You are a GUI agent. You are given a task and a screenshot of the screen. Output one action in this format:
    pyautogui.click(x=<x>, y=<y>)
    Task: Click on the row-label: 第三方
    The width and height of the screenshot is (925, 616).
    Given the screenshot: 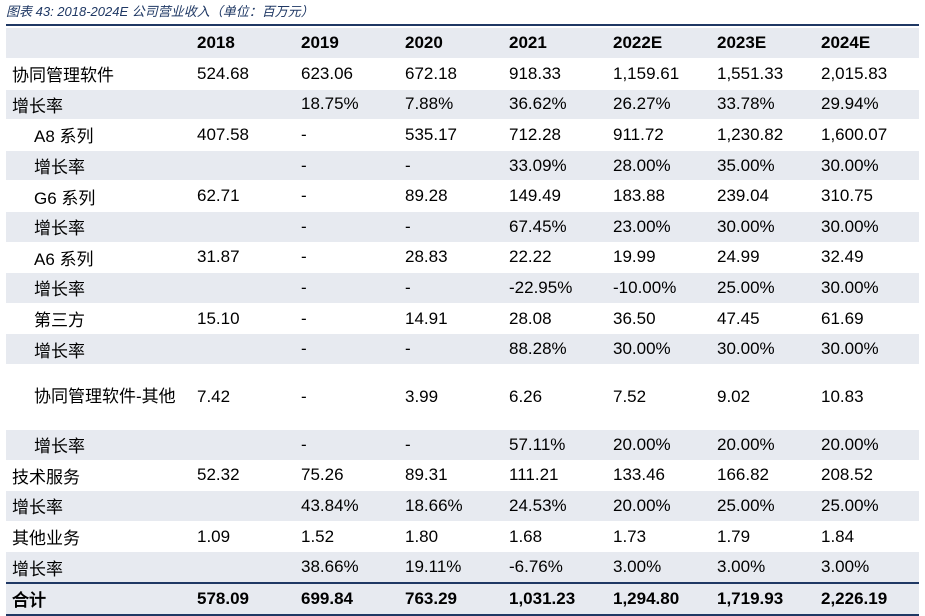 What is the action you would take?
    pyautogui.click(x=97, y=319)
    